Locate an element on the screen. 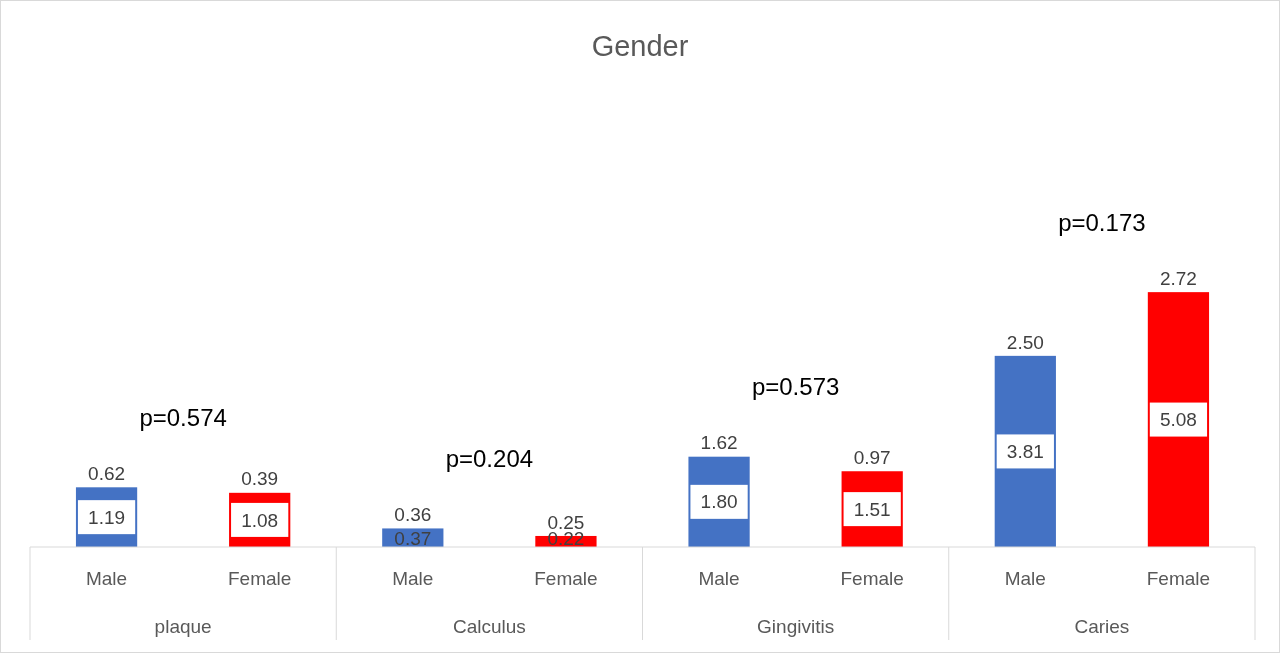 The width and height of the screenshot is (1280, 653). data-label: 1.51 is located at coordinates (872, 509).